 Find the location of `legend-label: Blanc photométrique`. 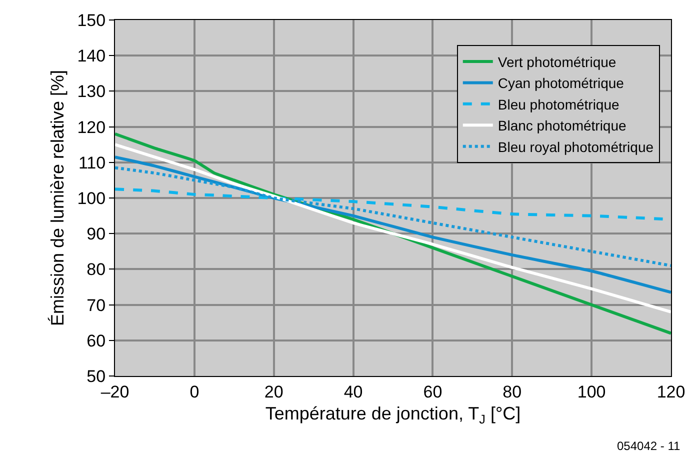

legend-label: Blanc photométrique is located at coordinates (562, 126).